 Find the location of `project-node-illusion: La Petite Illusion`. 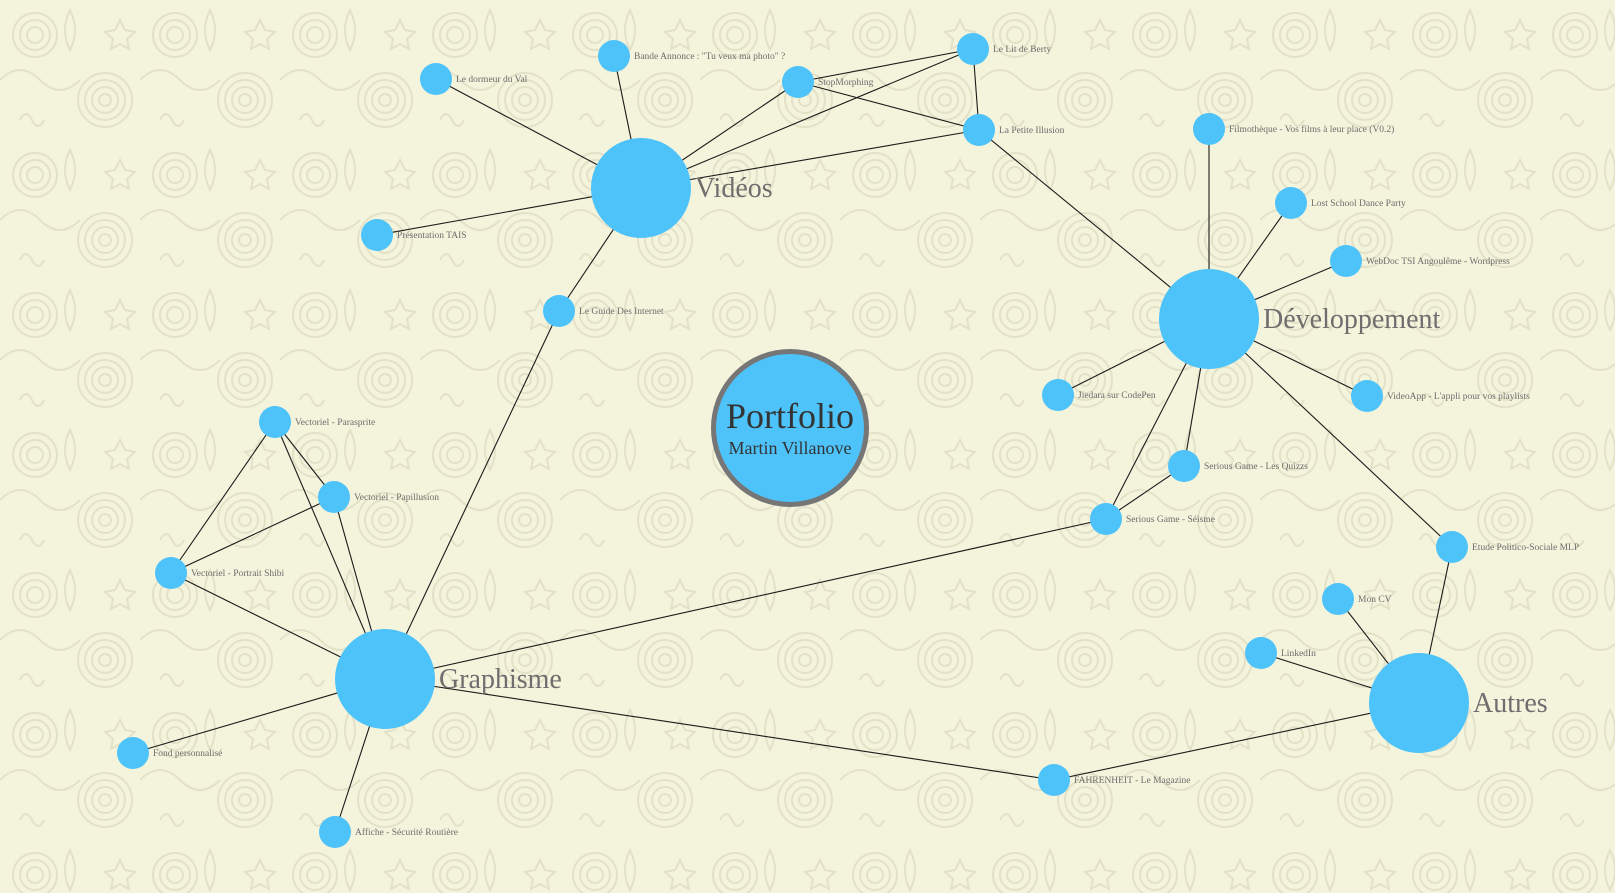

project-node-illusion: La Petite Illusion is located at coordinates (1014, 130).